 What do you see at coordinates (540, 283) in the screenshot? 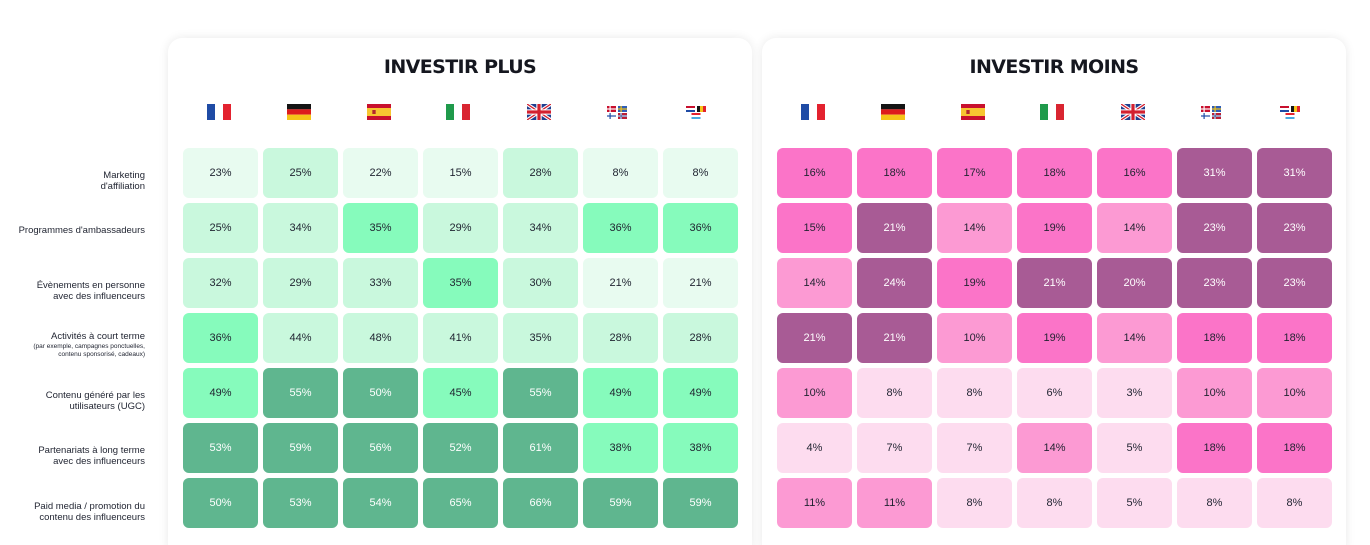
I see `heatmap-cell: 30%` at bounding box center [540, 283].